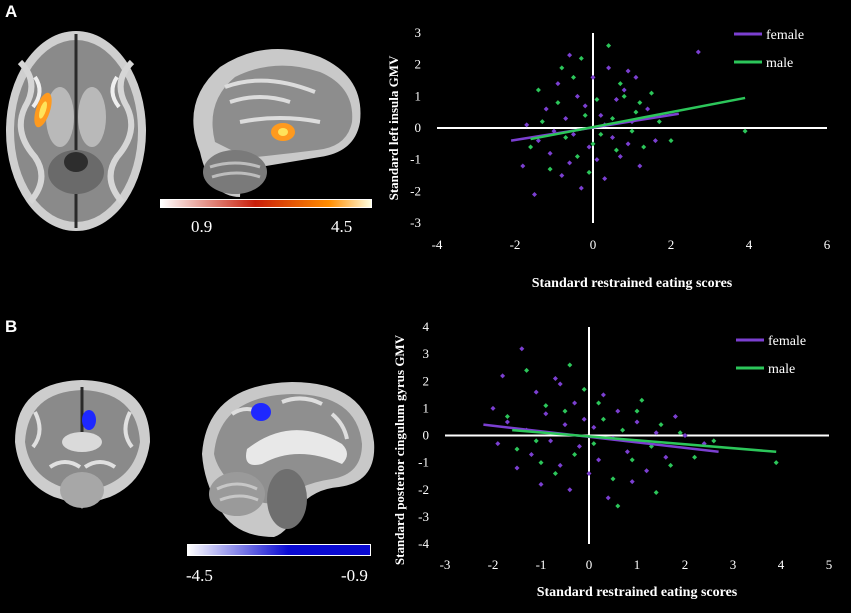  I want to click on chart-1-xtick: 0, so click(589, 564).